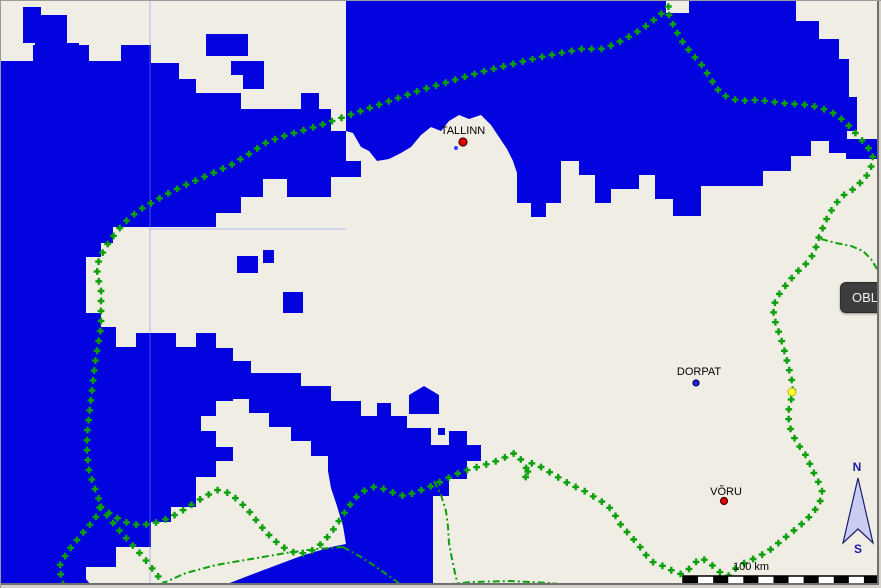 This screenshot has height=588, width=881. Describe the element at coordinates (726, 492) in the screenshot. I see `city-label-voru: VÕRU` at that location.